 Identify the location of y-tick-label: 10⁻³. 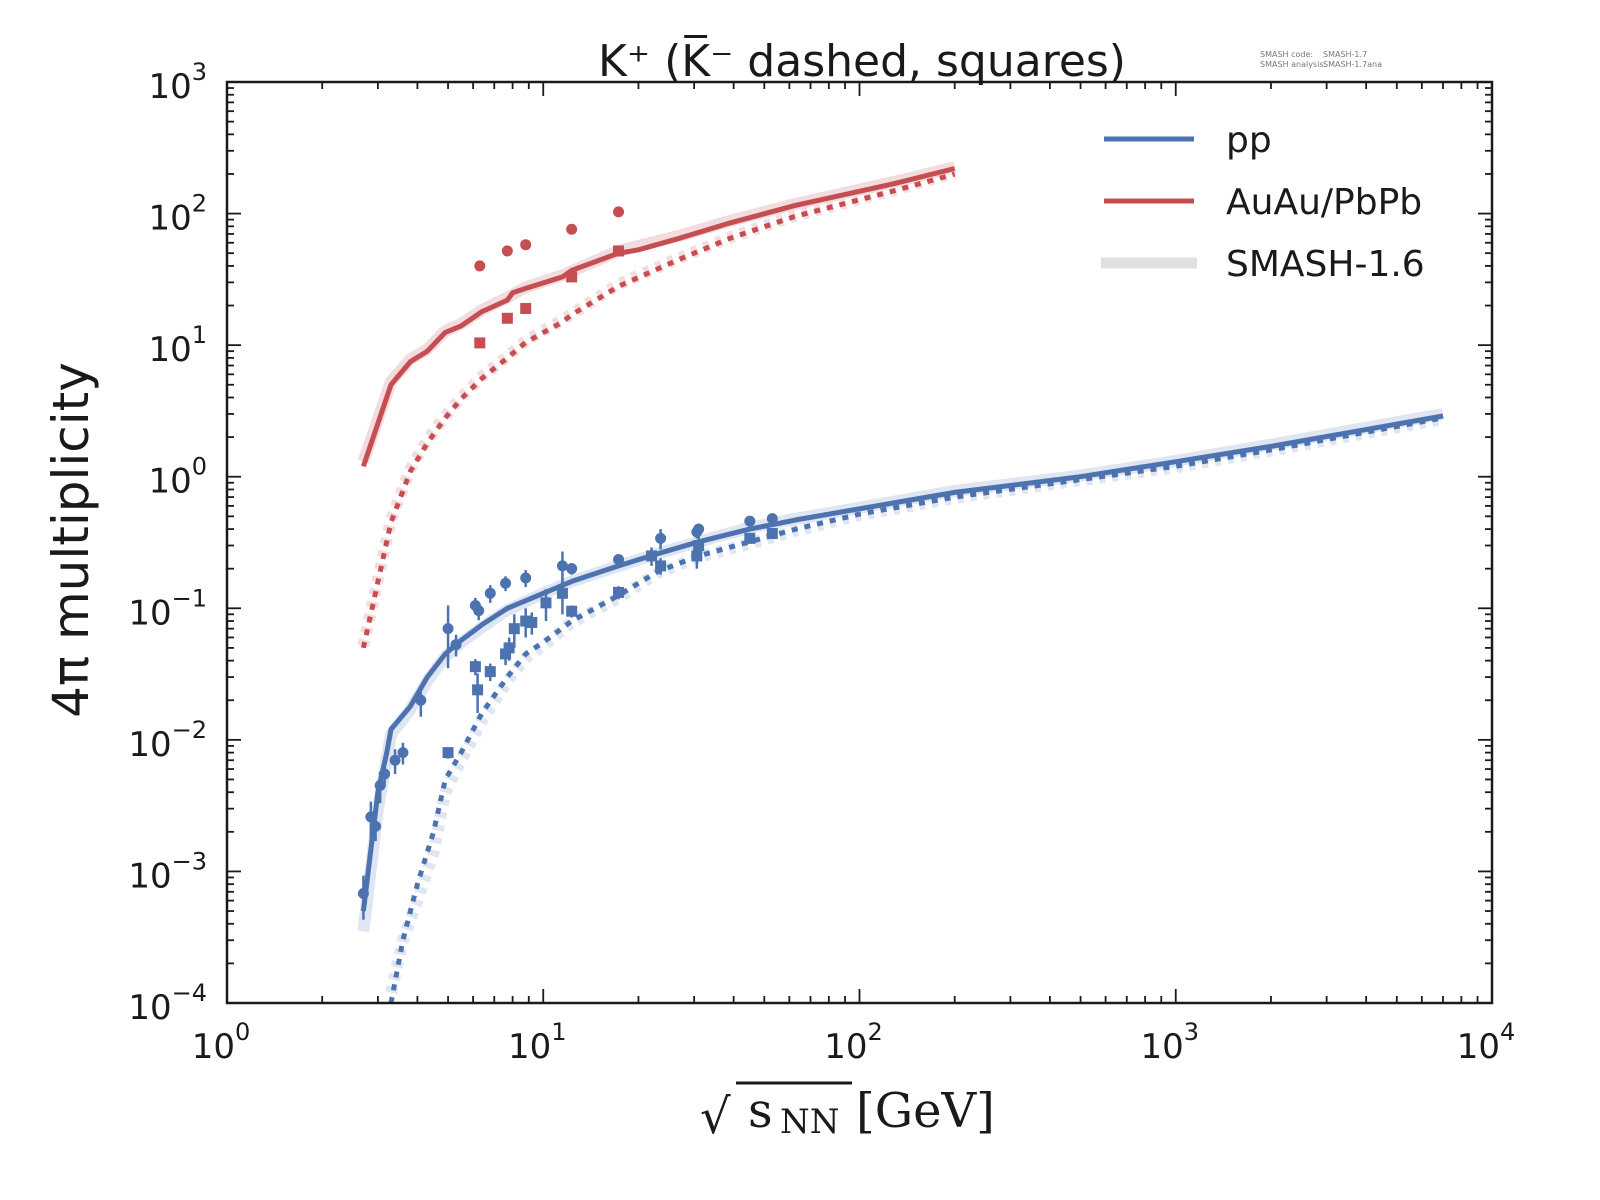
(167, 871).